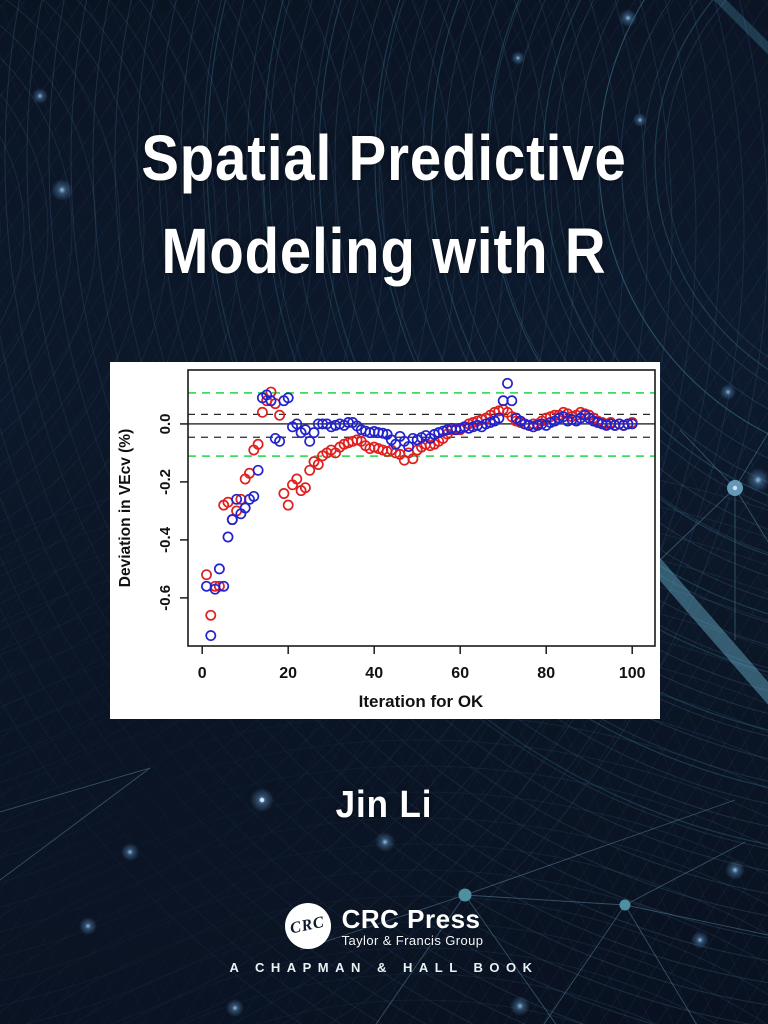 This screenshot has height=1024, width=768. I want to click on x-tick-label: 40, so click(374, 673).